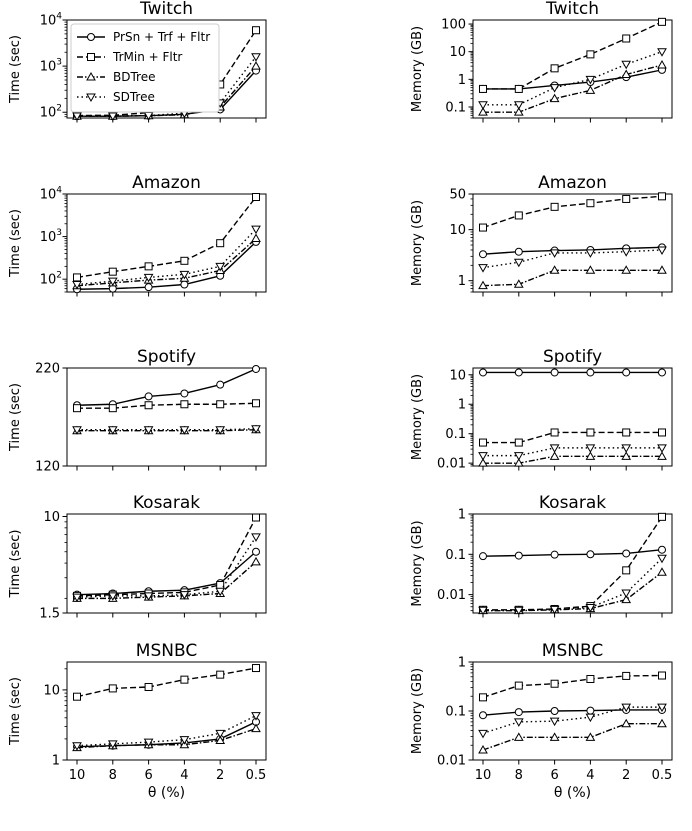 This screenshot has width=692, height=831. Describe the element at coordinates (572, 357) in the screenshot. I see `panel-title: Spotify` at that location.